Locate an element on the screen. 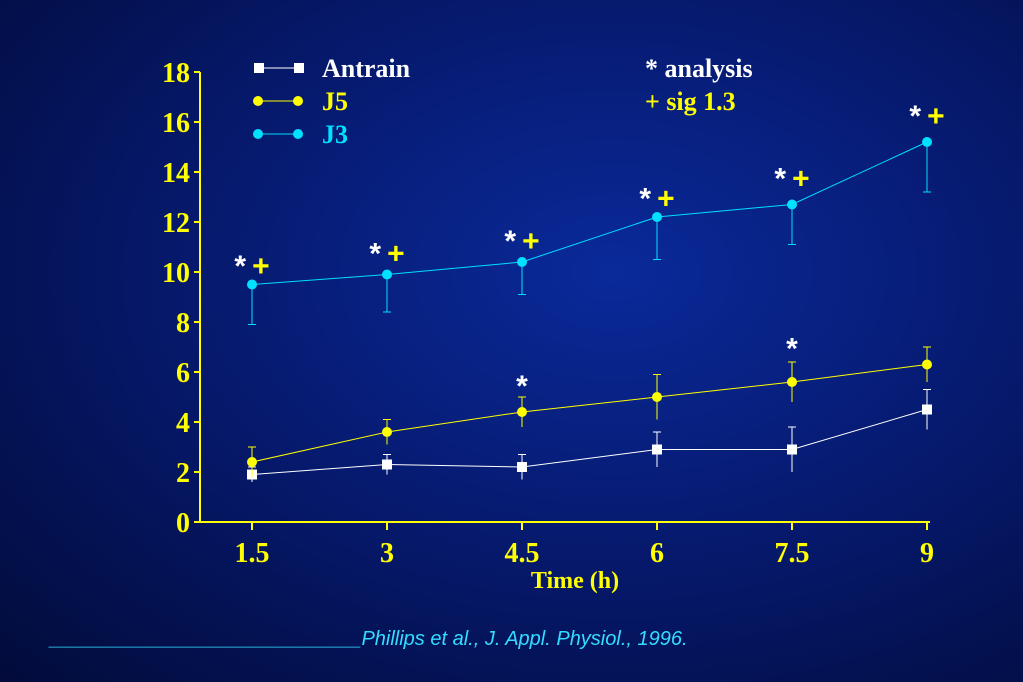 The width and height of the screenshot is (1023, 682). x-axis-title: Time (h) is located at coordinates (575, 581).